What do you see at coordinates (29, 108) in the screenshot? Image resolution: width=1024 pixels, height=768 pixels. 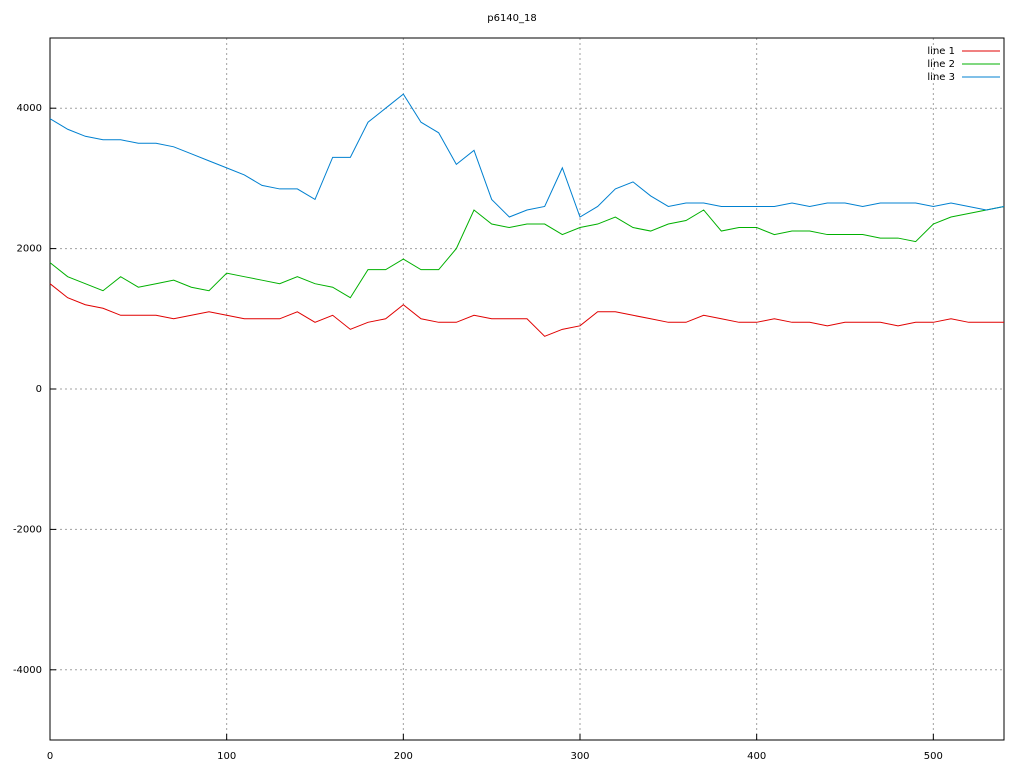 I see `y-tick-label: 4000` at bounding box center [29, 108].